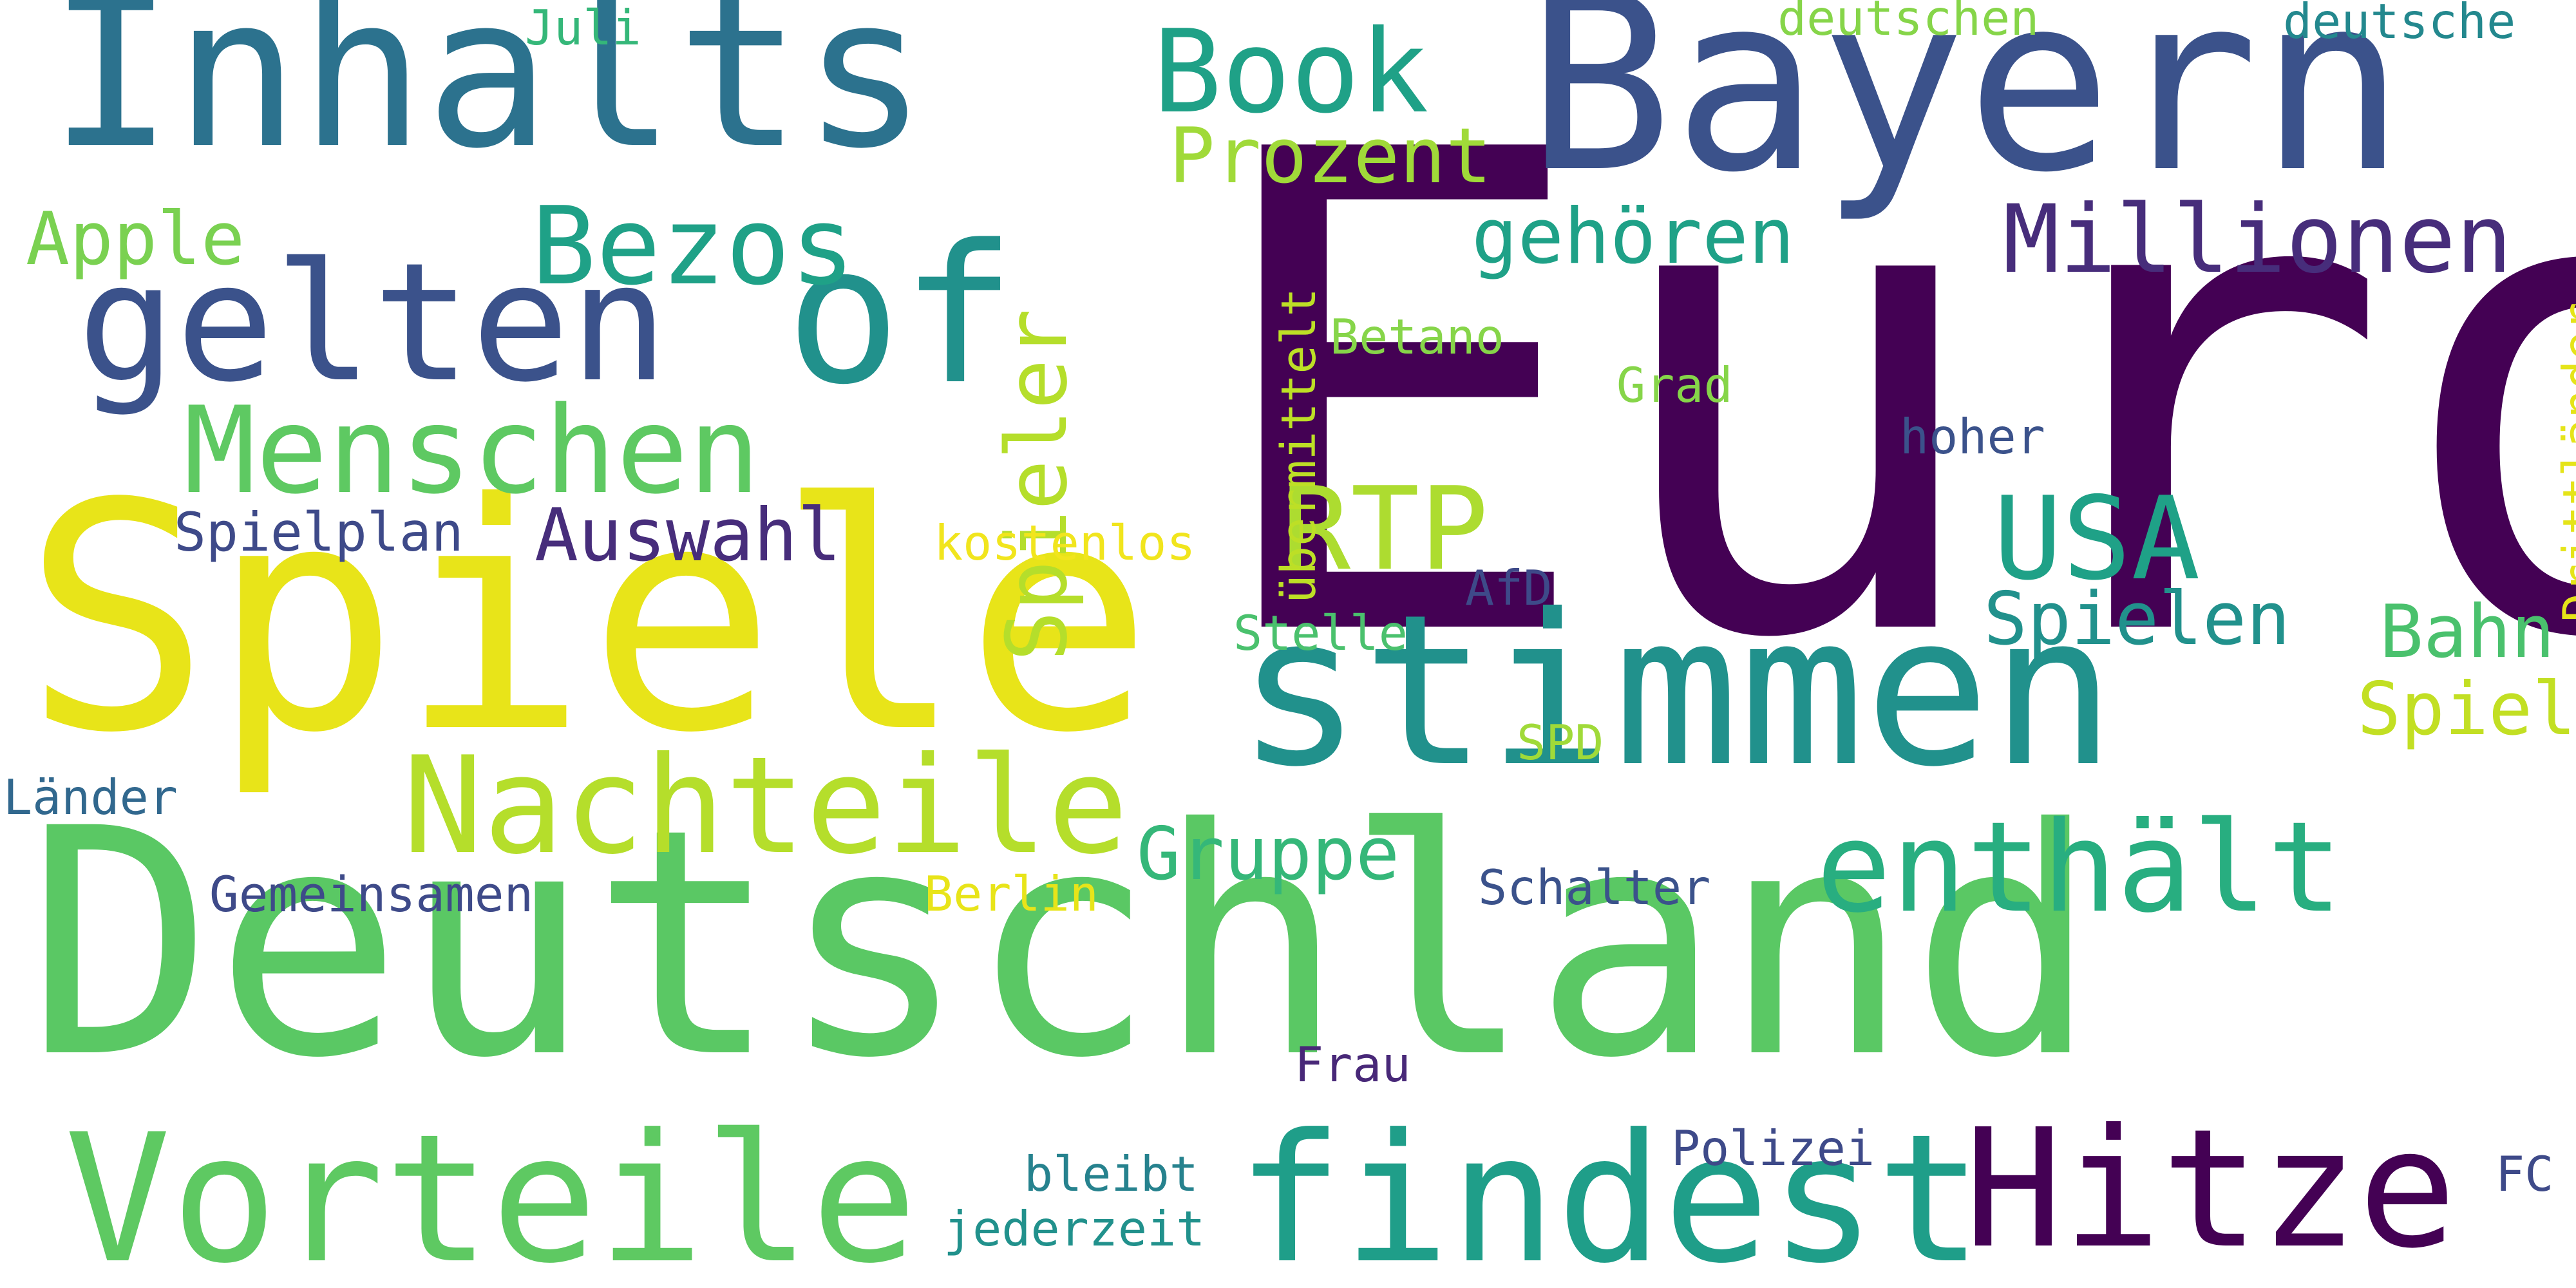  What do you see at coordinates (372, 322) in the screenshot?
I see `word-gelten: gelten` at bounding box center [372, 322].